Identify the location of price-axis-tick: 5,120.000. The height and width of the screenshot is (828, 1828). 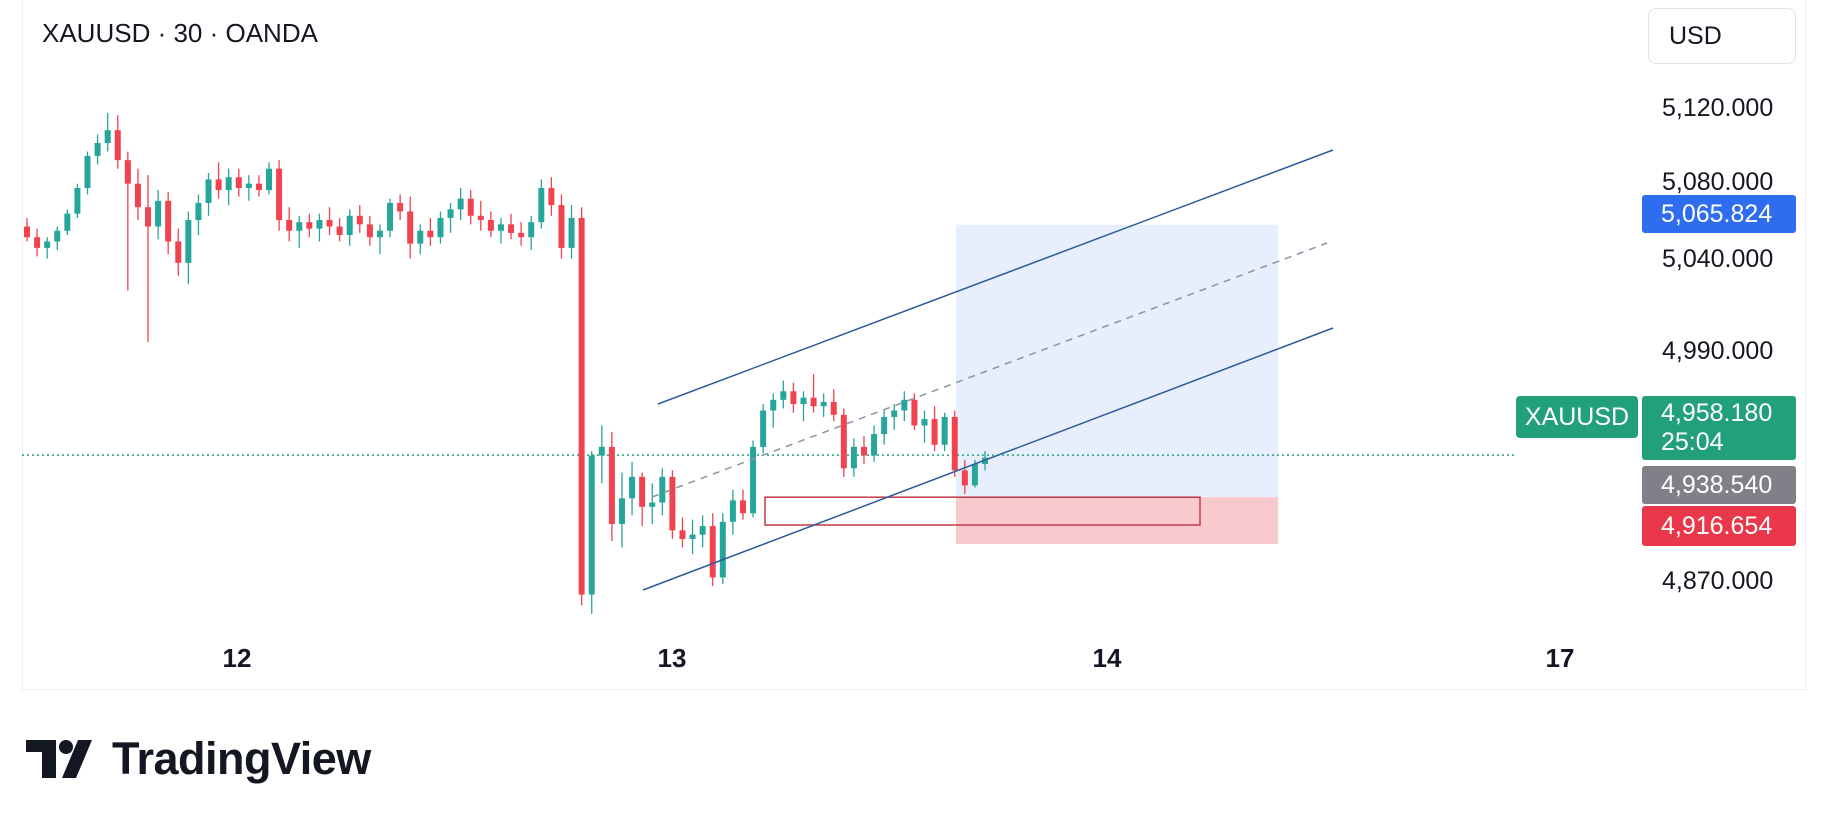
(1718, 108).